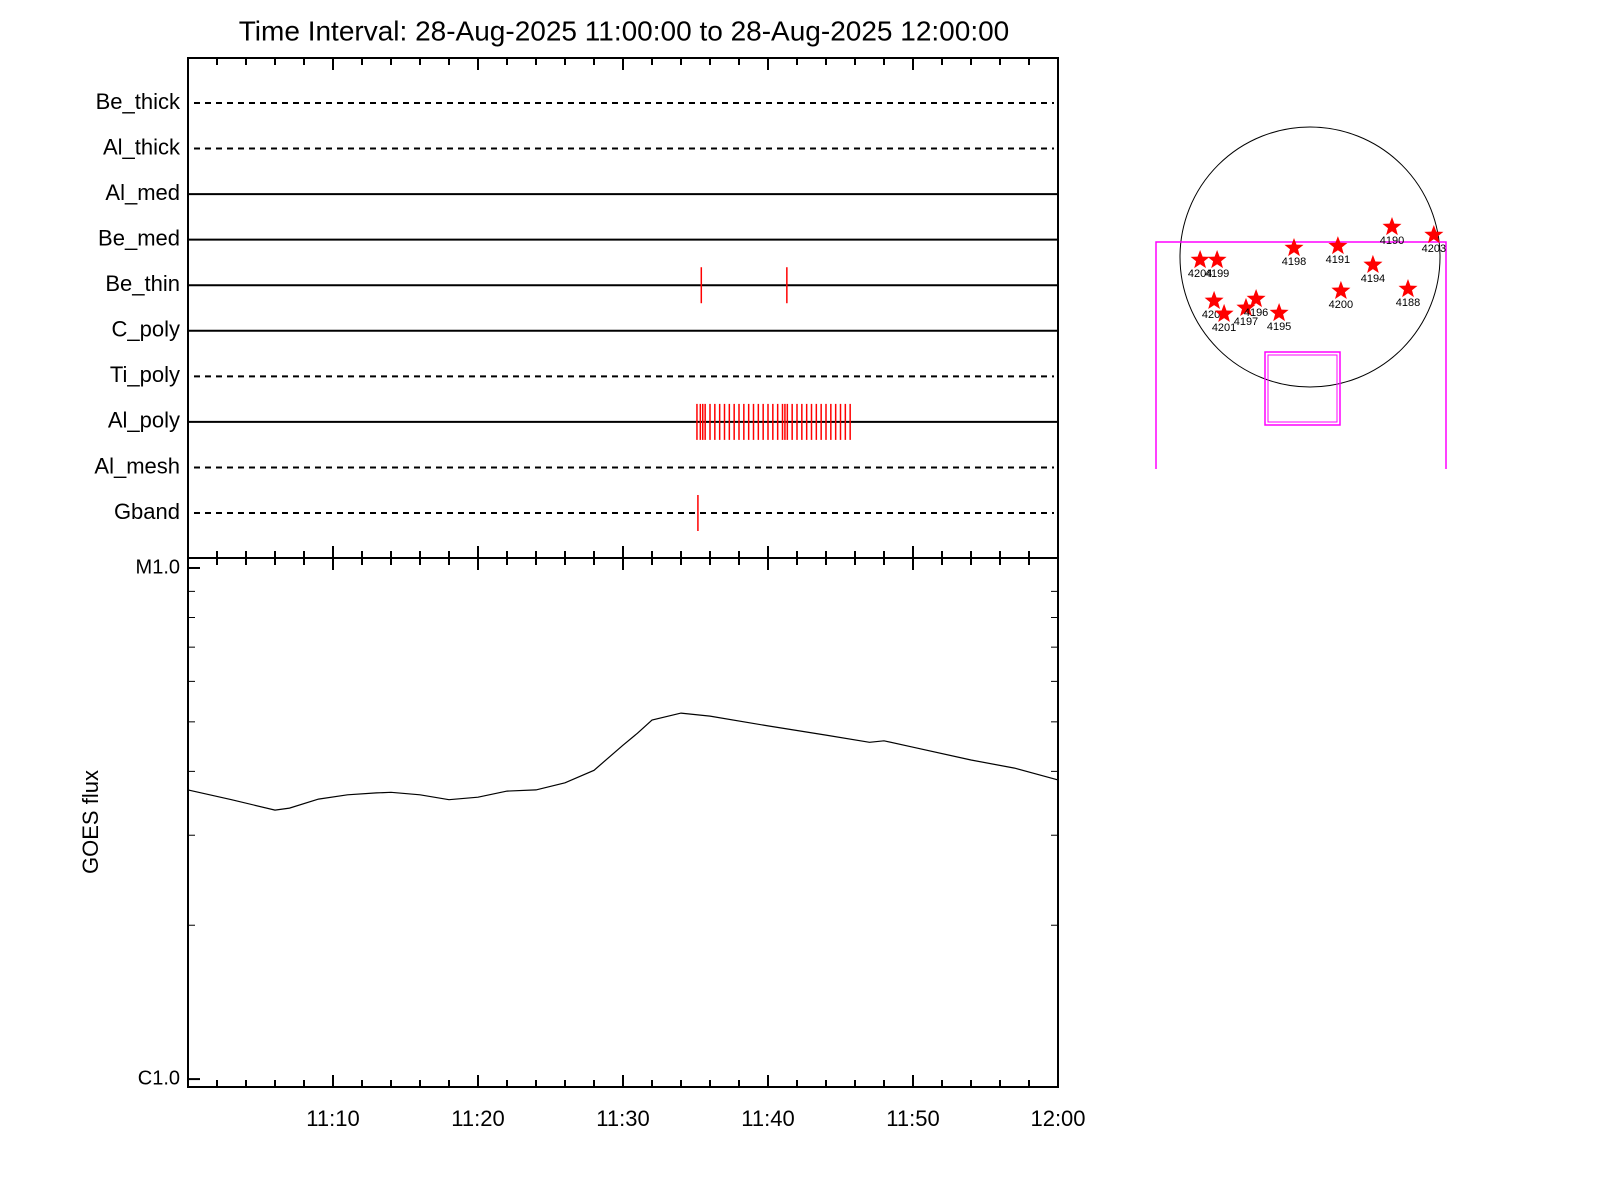 This screenshot has height=1200, width=1600. I want to click on row-label: Al_poly, so click(144, 420).